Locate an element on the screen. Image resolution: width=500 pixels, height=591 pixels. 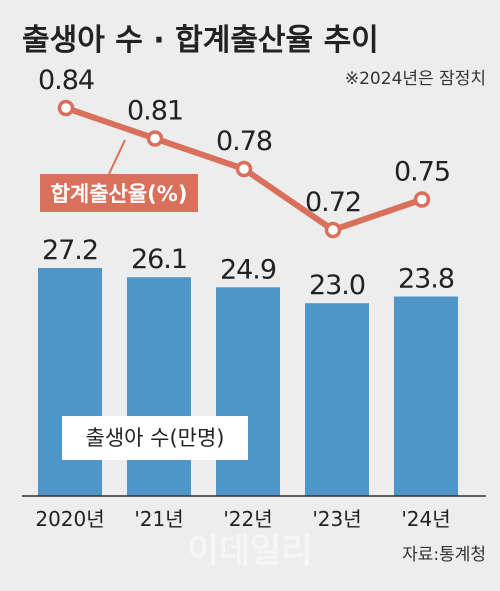
bar-value-labels: 27.2 26.1 24.9 23.0 23.8 is located at coordinates (248, 268).